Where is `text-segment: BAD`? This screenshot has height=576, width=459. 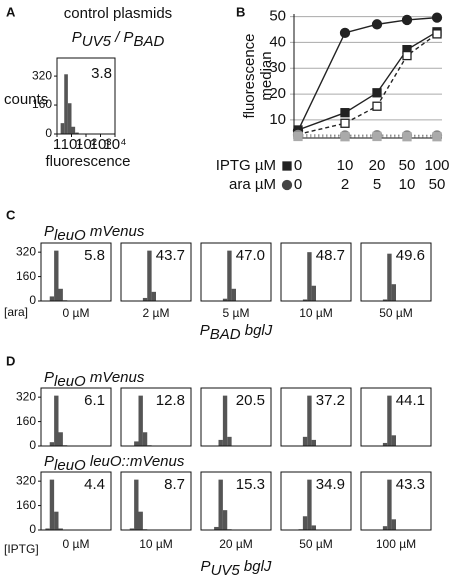
text-segment: BAD is located at coordinates (225, 334).